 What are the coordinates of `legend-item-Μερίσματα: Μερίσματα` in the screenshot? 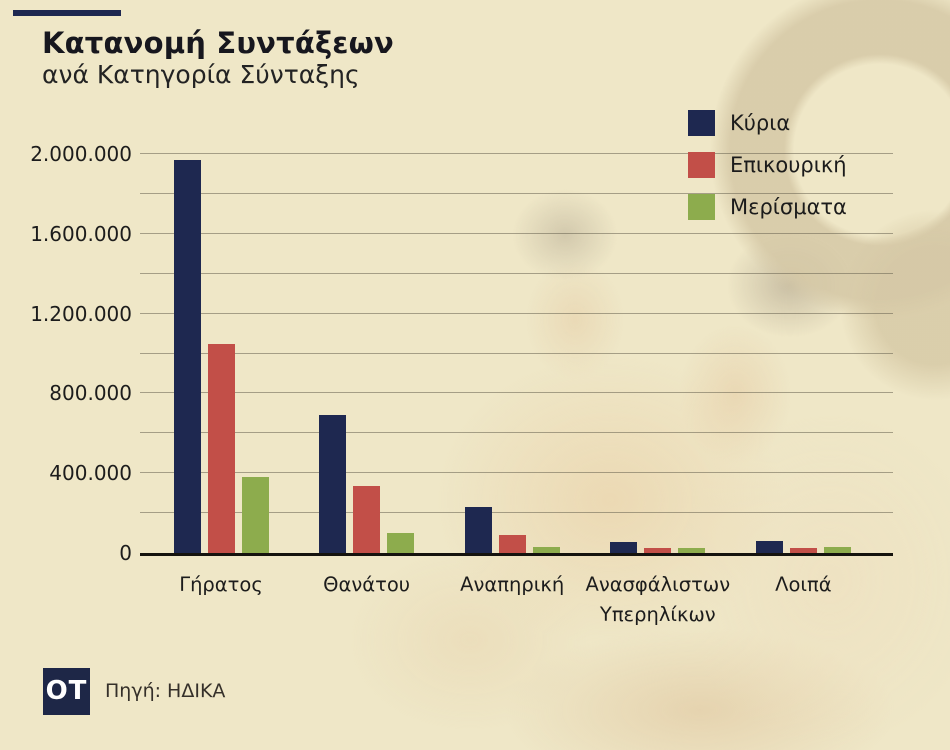 It's located at (767, 206).